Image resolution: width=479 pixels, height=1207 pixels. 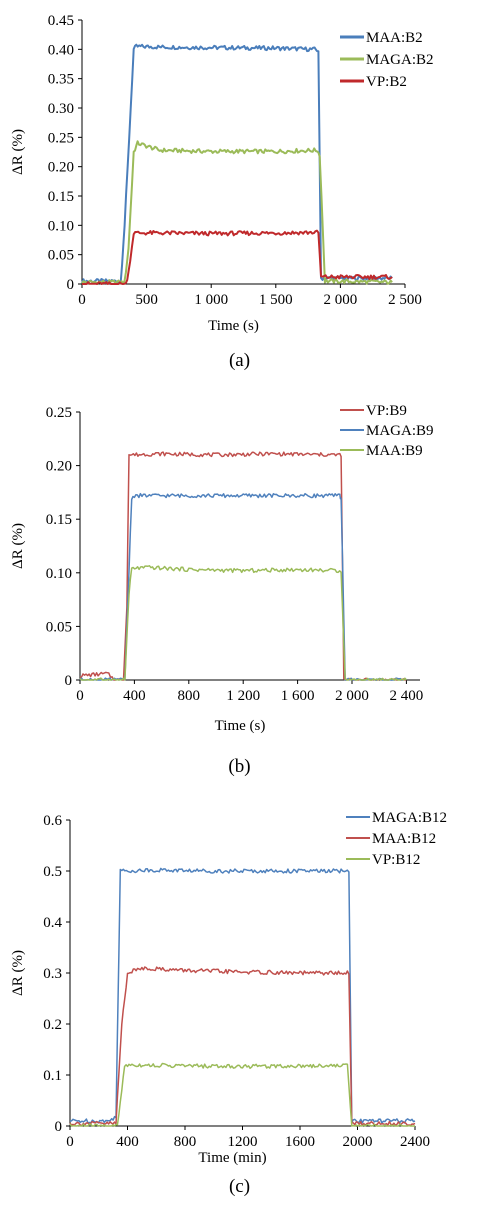 What do you see at coordinates (396, 860) in the screenshot?
I see `legend-label: VP:B12` at bounding box center [396, 860].